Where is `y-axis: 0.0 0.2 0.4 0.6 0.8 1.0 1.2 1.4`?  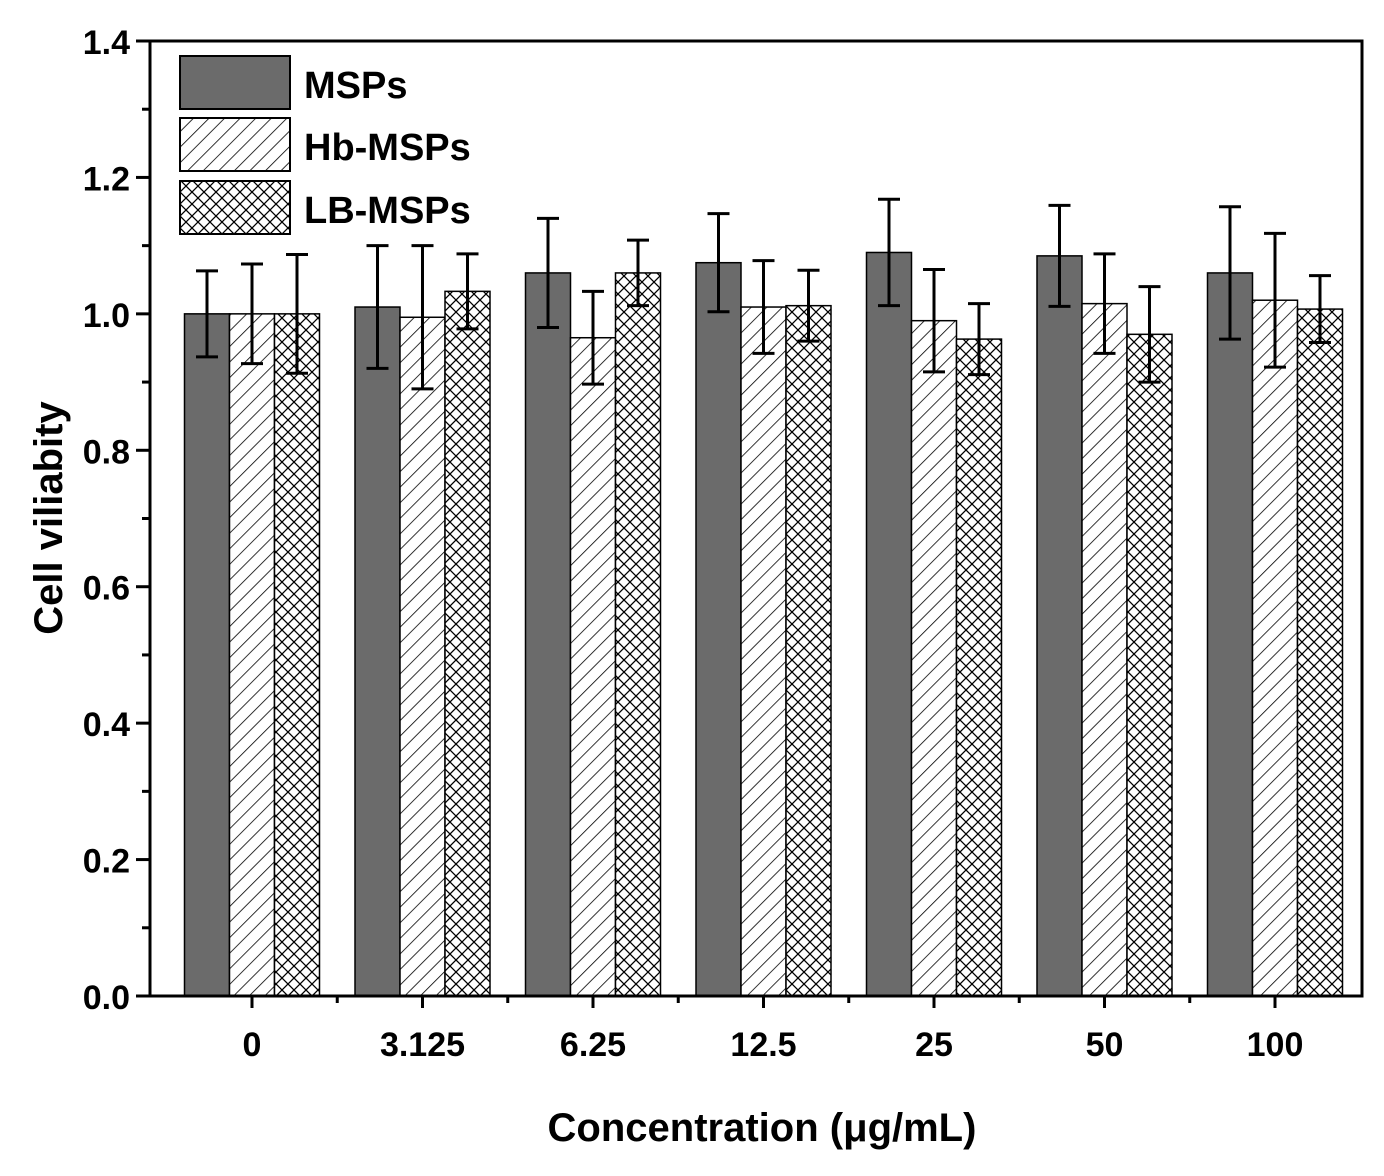 y-axis: 0.0 0.2 0.4 0.6 0.8 1.0 1.2 1.4 is located at coordinates (116, 520).